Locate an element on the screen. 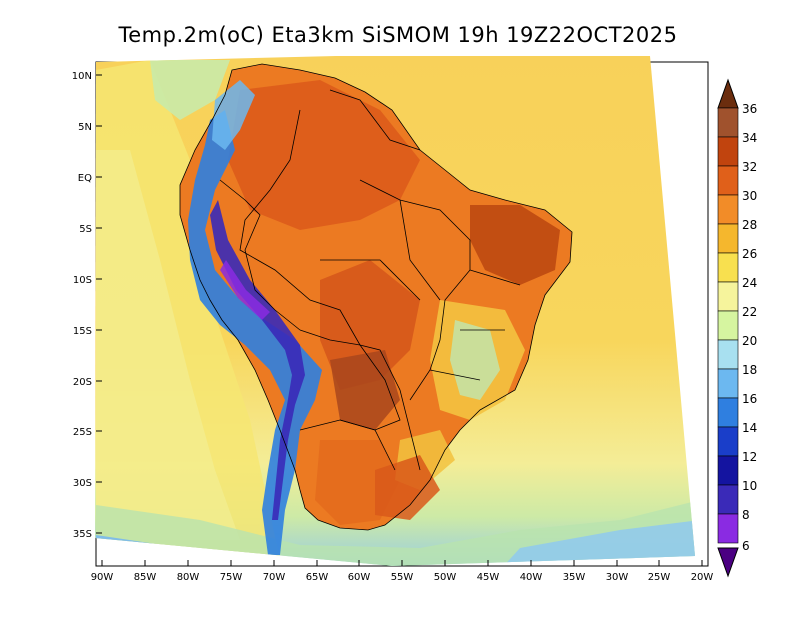  colorbar-cells is located at coordinates (728, 325).